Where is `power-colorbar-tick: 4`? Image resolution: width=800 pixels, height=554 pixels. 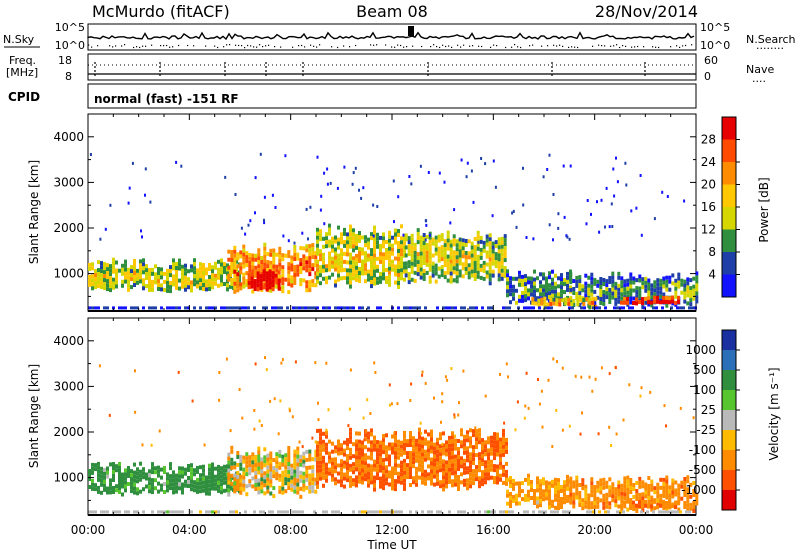
power-colorbar-tick: 4 is located at coordinates (712, 275).